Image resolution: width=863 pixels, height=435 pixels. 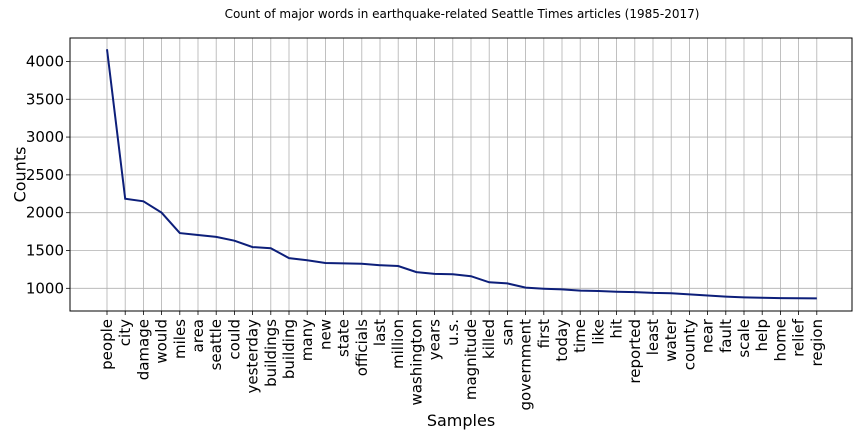 What do you see at coordinates (234, 339) in the screenshot?
I see `x-tick-label: could` at bounding box center [234, 339].